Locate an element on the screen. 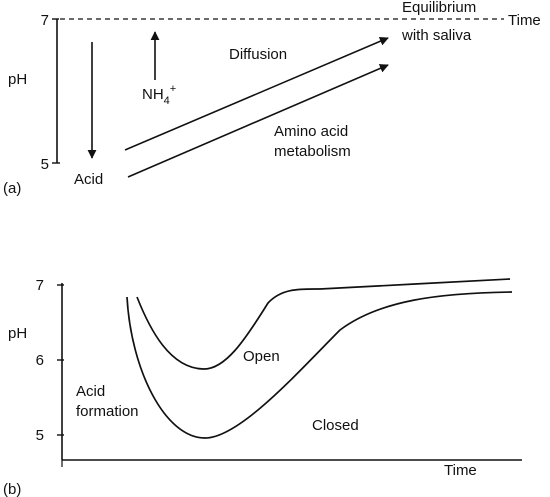 The height and width of the screenshot is (497, 550). panel-a-tick-label-7: 7 is located at coordinates (45, 20).